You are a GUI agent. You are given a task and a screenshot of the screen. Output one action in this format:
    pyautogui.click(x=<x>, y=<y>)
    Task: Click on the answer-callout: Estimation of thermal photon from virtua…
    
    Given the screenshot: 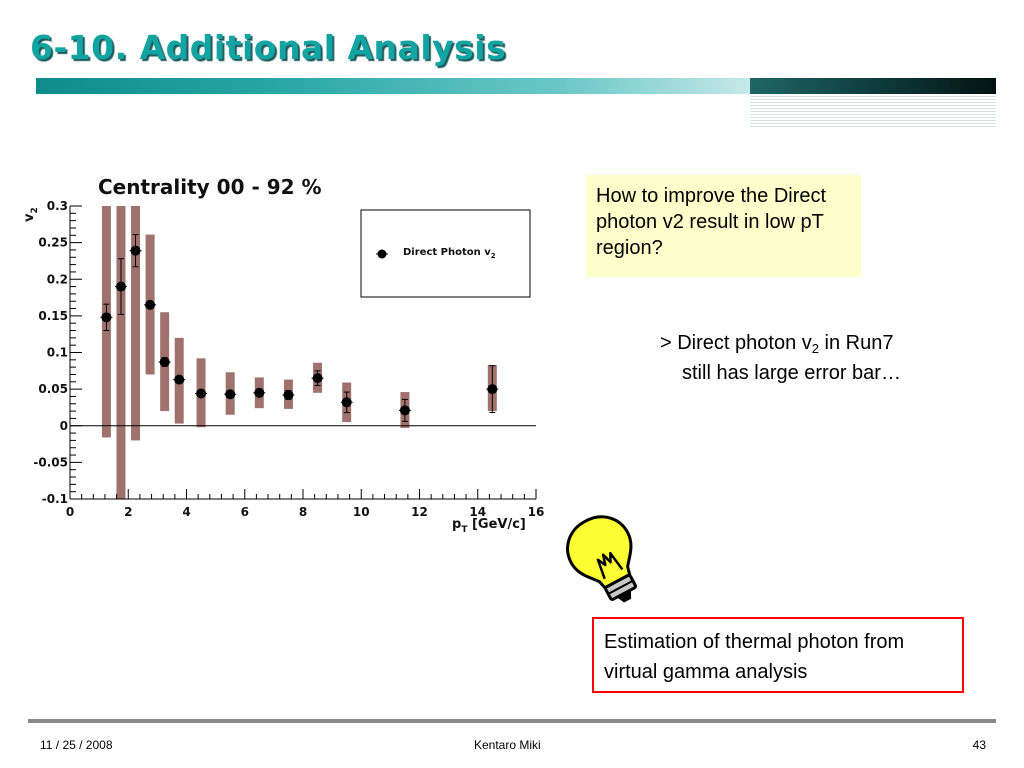 What is the action you would take?
    pyautogui.click(x=778, y=655)
    